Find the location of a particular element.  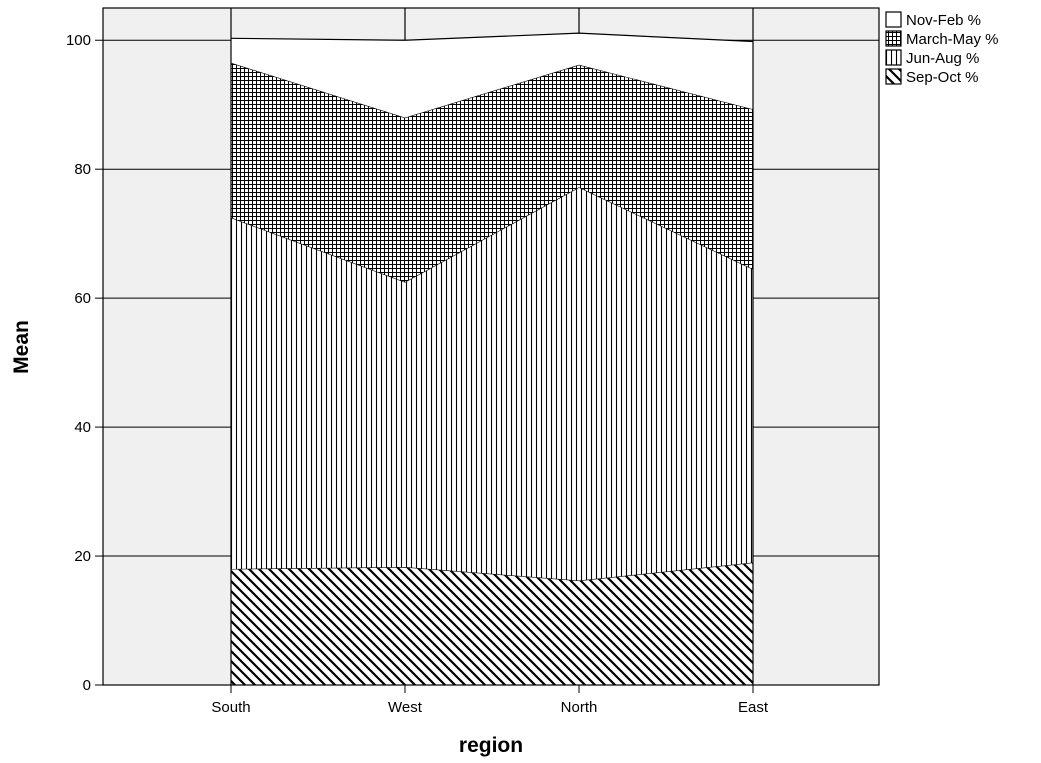

y-tick-label-0: 0 is located at coordinates (87, 685).